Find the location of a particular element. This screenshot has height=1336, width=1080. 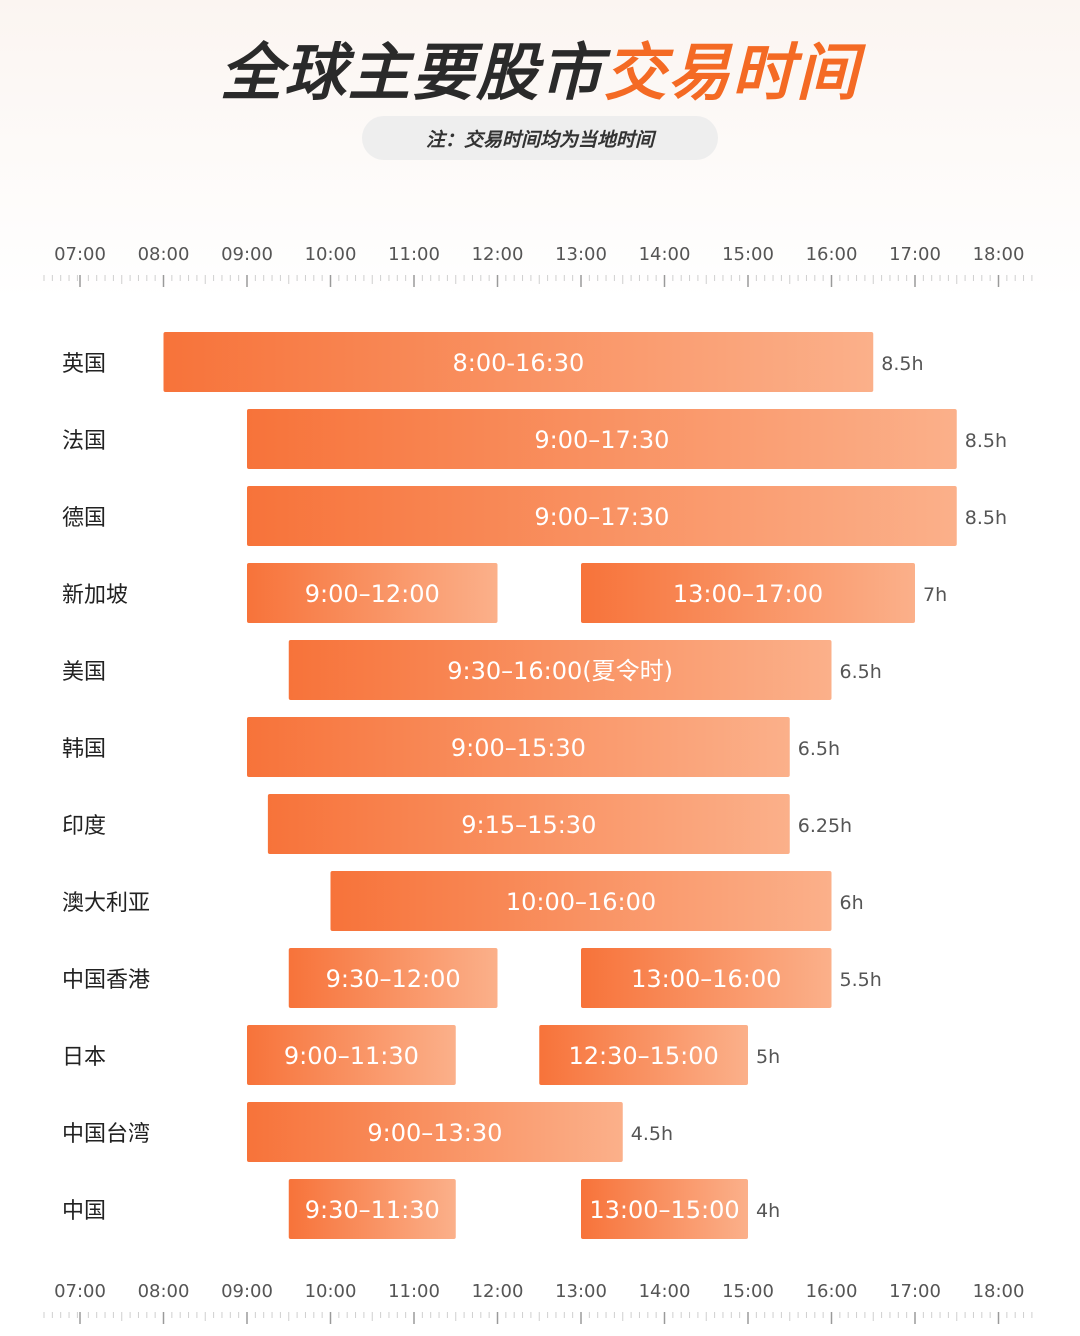

market-name: 中国香港 is located at coordinates (106, 980).